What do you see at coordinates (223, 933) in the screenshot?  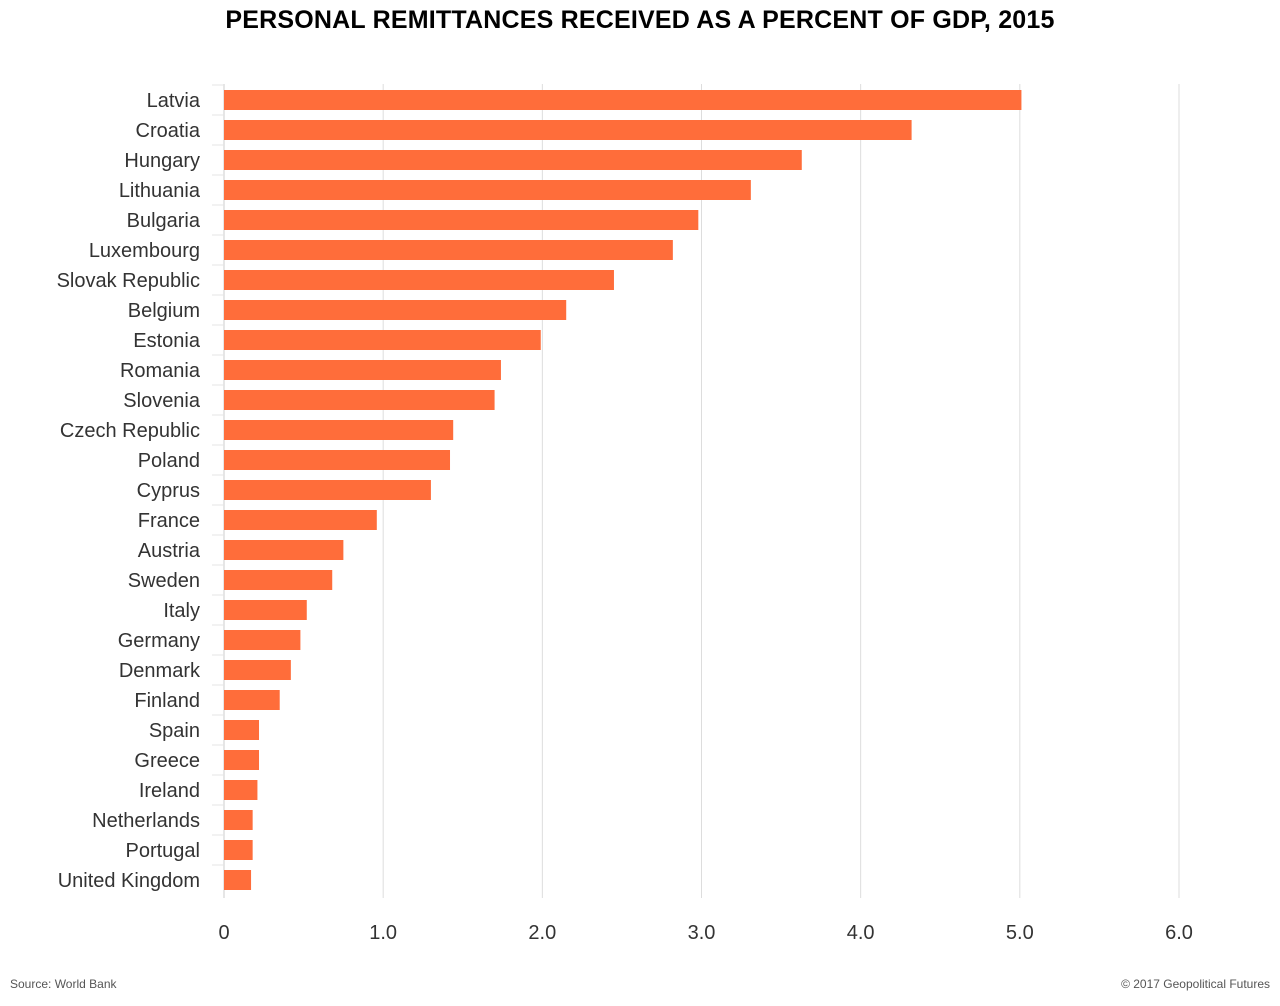 I see `x-tick-label: 0` at bounding box center [223, 933].